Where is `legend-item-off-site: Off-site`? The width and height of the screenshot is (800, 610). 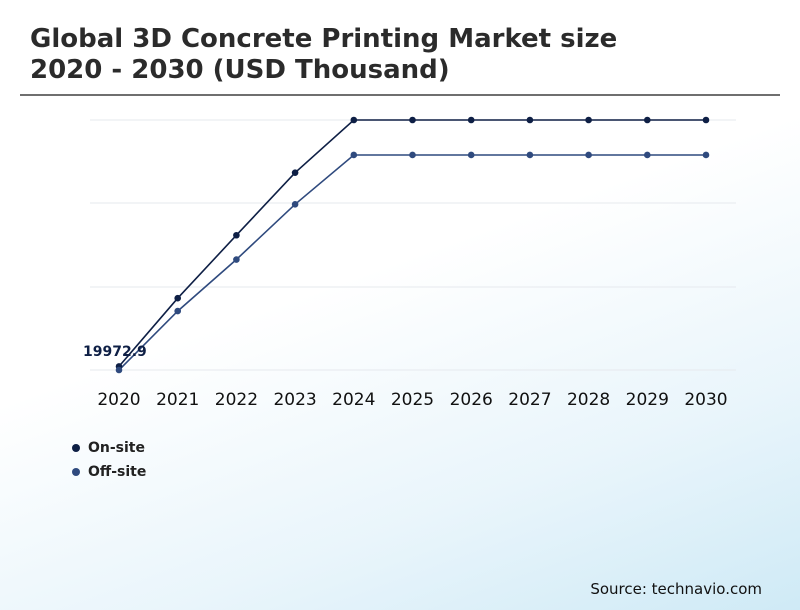
legend-item-off-site: Off-site is located at coordinates (109, 472).